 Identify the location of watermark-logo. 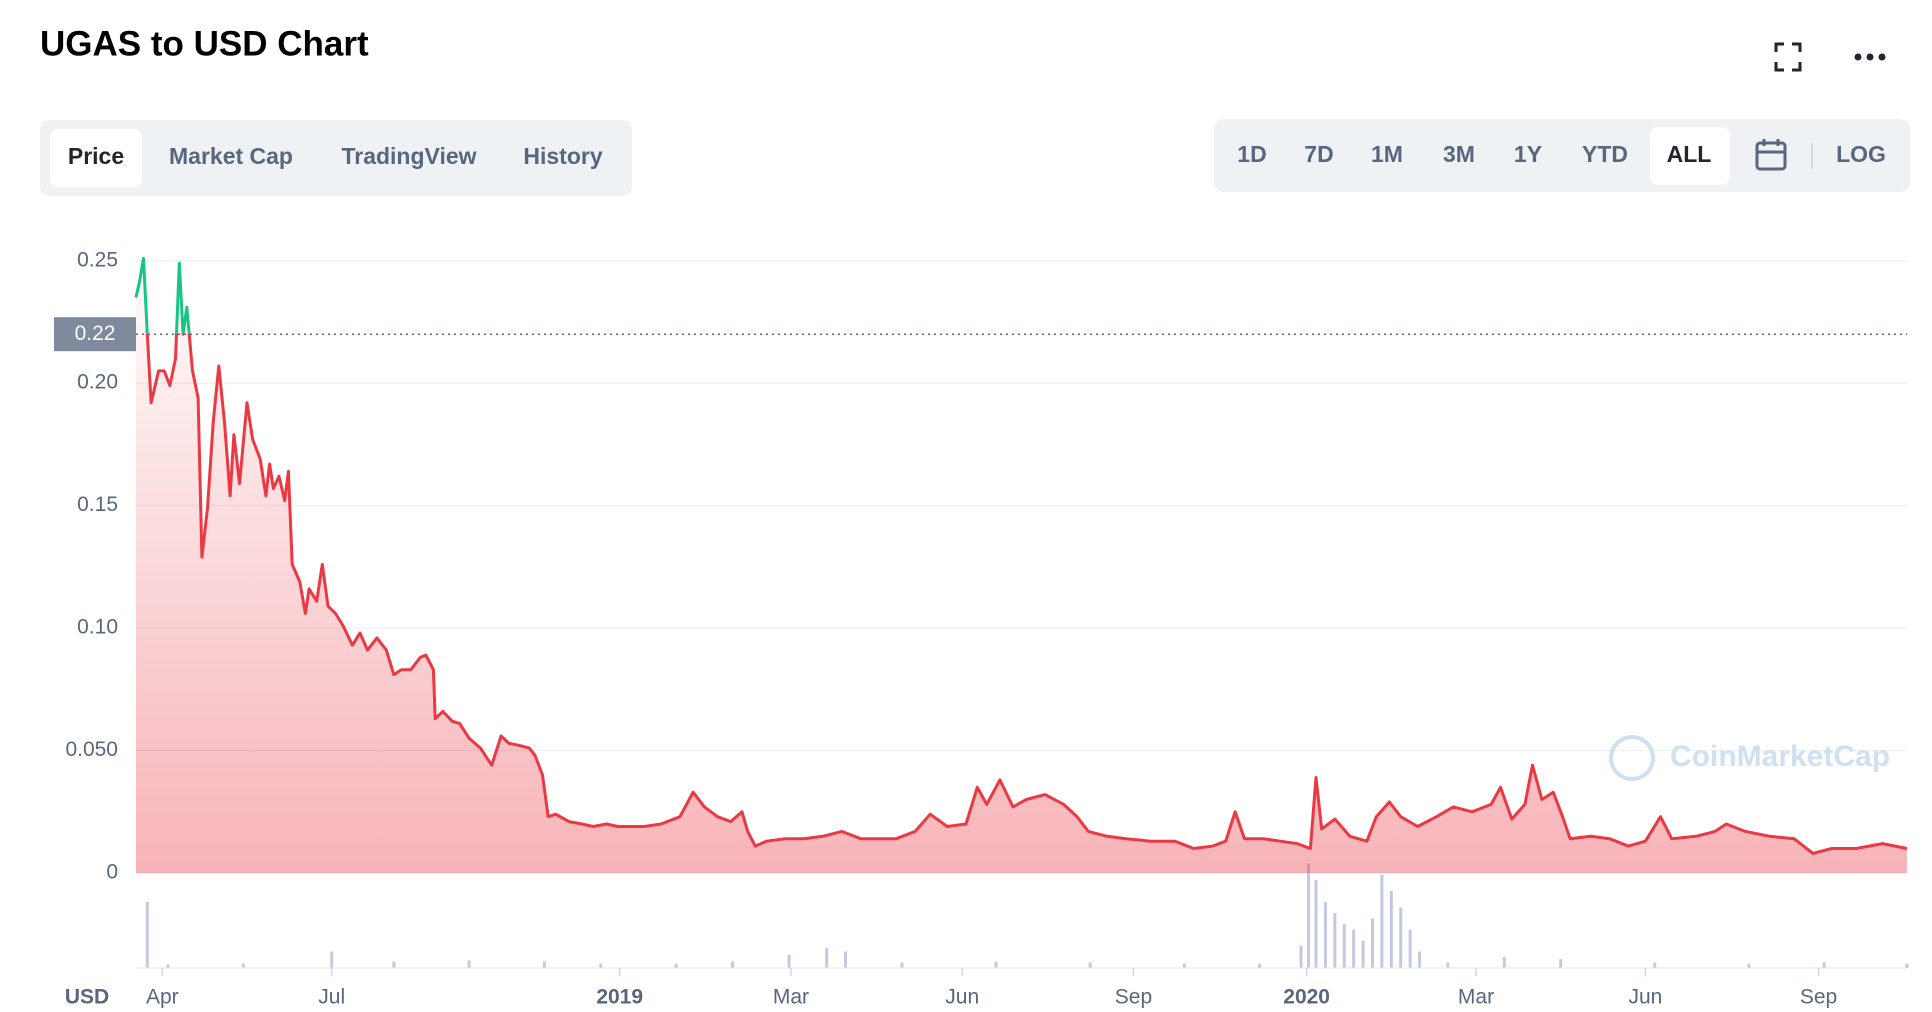
(1632, 758).